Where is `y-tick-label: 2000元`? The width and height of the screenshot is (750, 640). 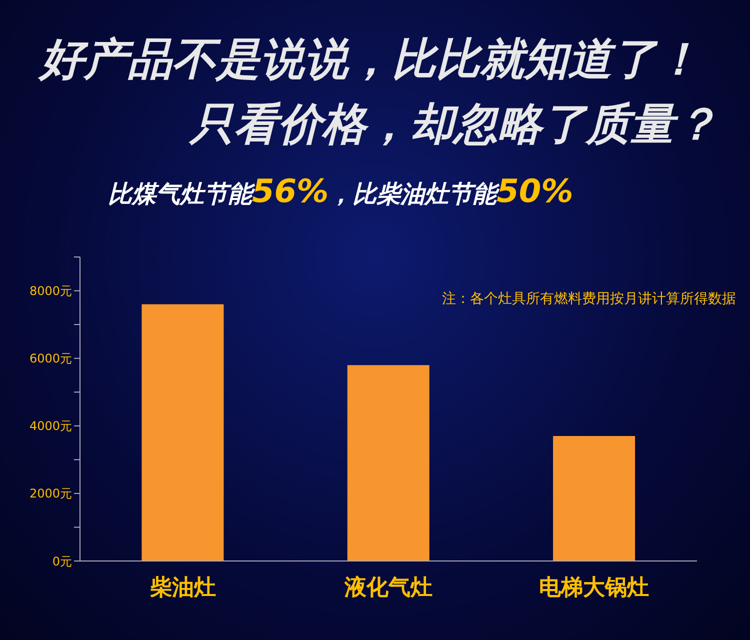
y-tick-label: 2000元 is located at coordinates (50, 493).